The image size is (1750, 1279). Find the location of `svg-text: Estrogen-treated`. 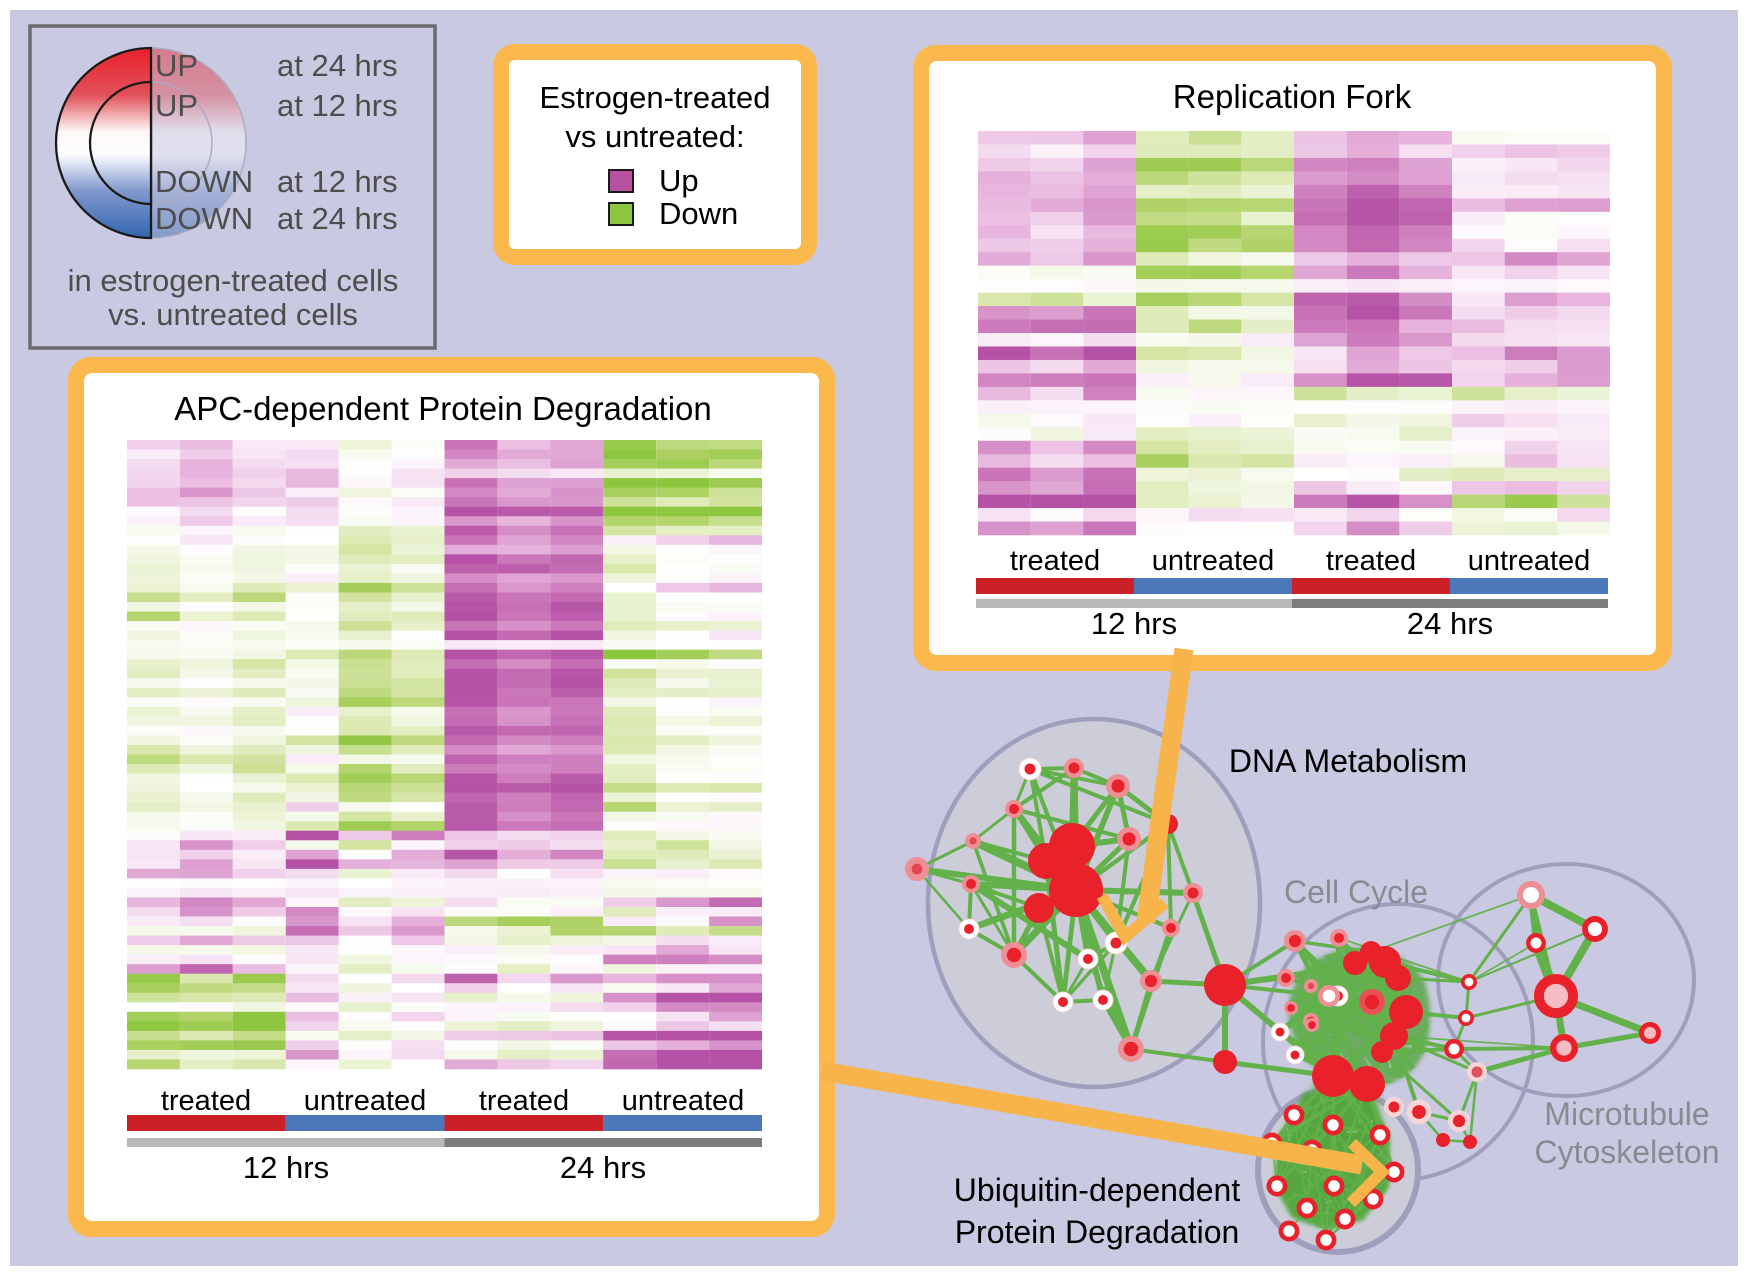

svg-text: Estrogen-treated is located at coordinates (655, 97).